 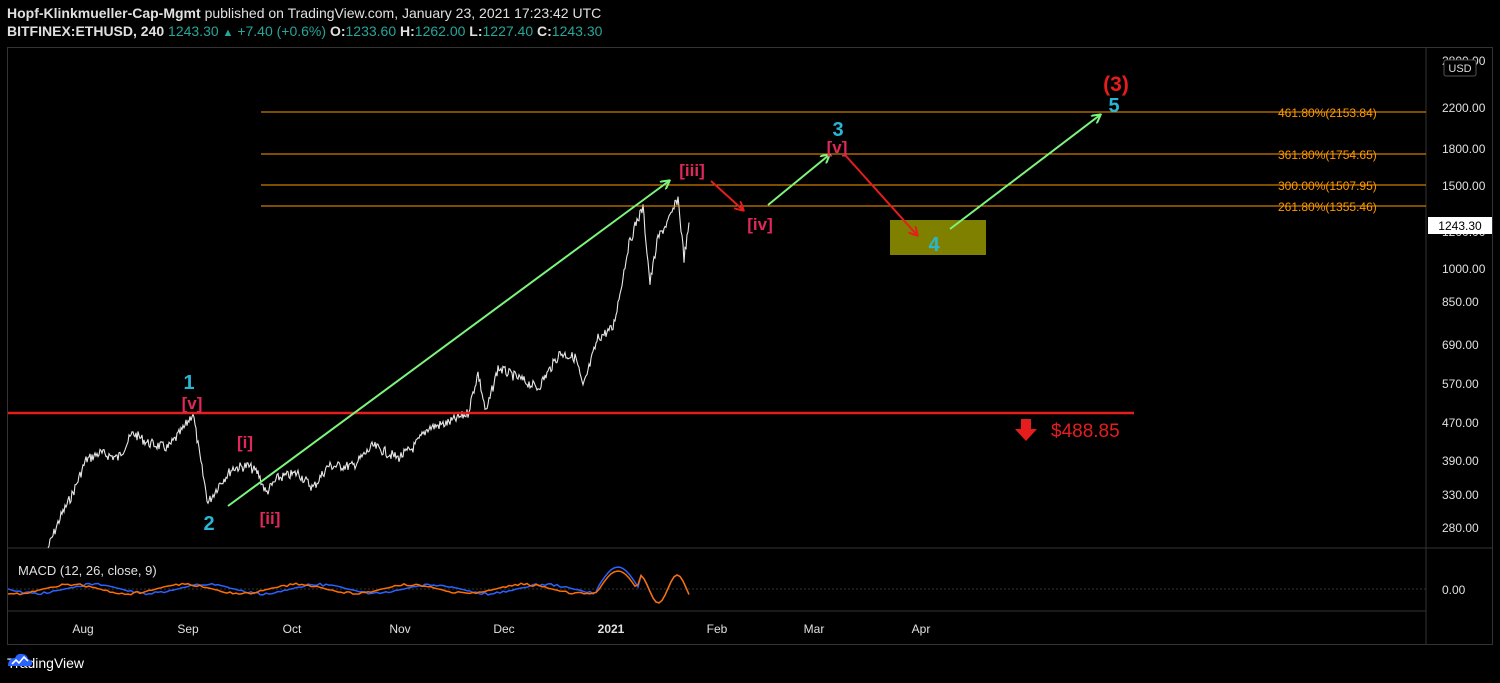 I want to click on price-tick: 570.00, so click(x=1460, y=384).